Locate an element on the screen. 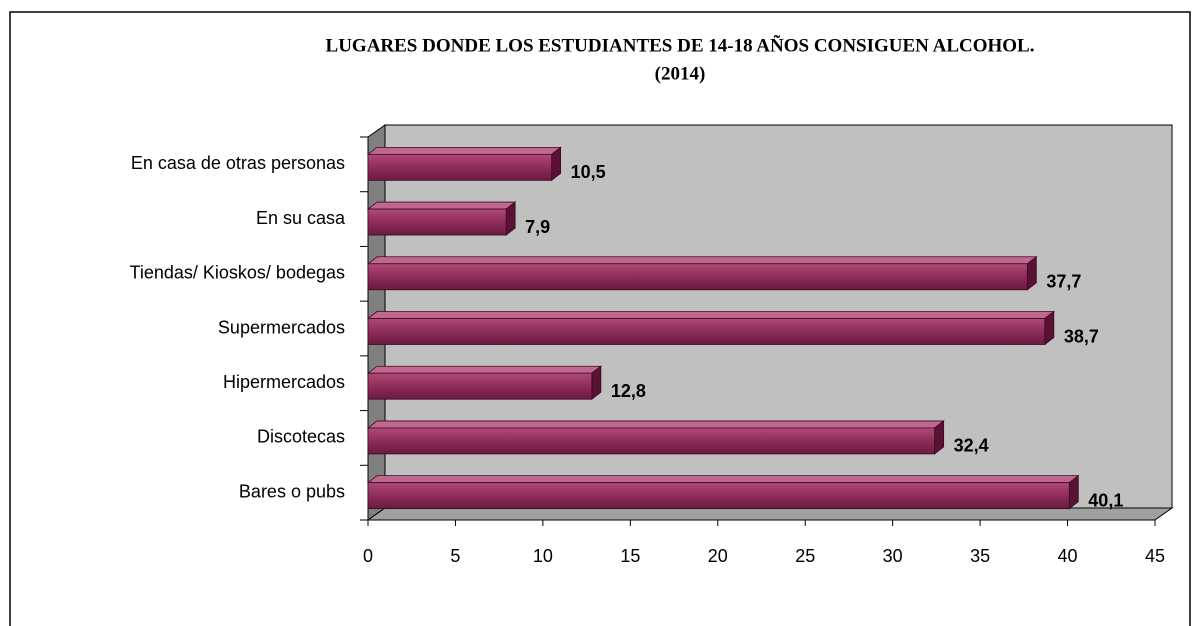  y-tick-label: Tiendas/ Kioskos/ bodegas is located at coordinates (237, 273).